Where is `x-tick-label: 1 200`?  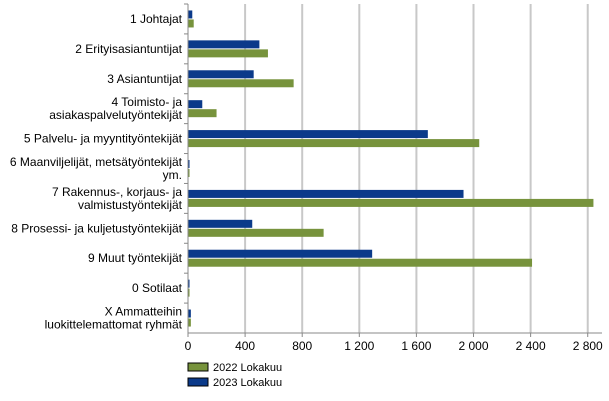
x-tick-label: 1 200 is located at coordinates (359, 346).